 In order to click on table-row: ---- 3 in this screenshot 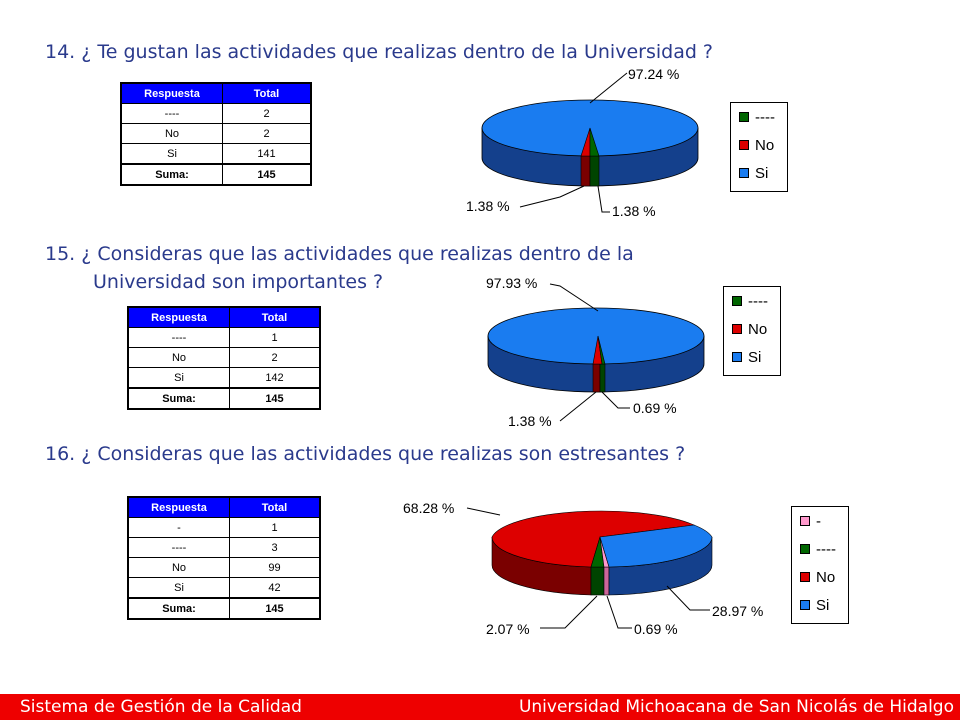, I will do `click(224, 547)`.